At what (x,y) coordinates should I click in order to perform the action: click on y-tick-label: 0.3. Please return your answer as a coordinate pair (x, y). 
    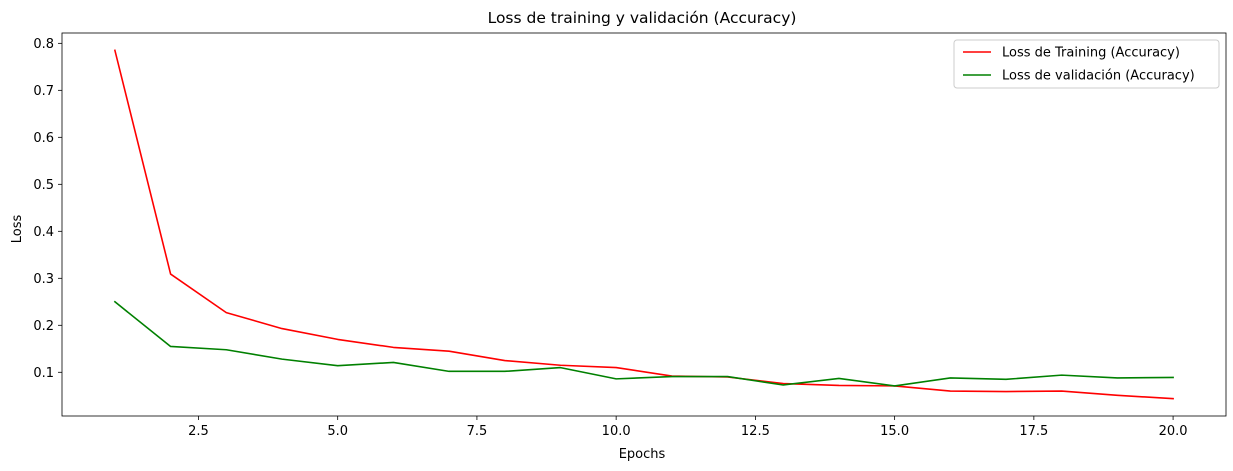
    Looking at the image, I should click on (43, 279).